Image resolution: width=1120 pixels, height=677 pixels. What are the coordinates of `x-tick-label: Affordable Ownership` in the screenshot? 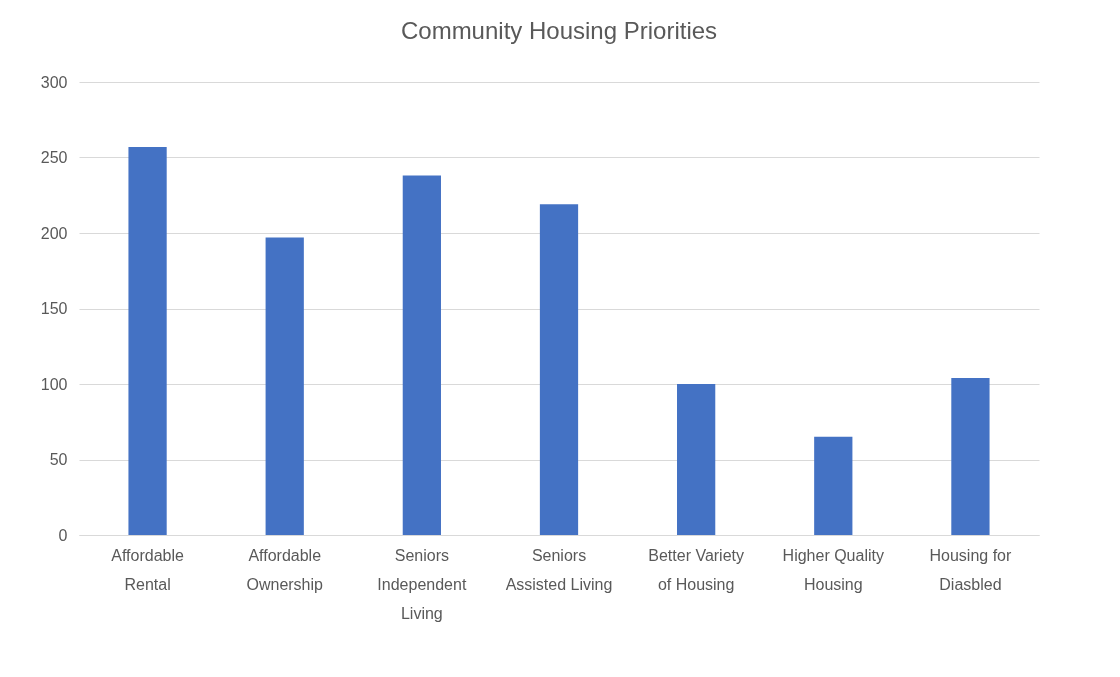 It's located at (285, 569).